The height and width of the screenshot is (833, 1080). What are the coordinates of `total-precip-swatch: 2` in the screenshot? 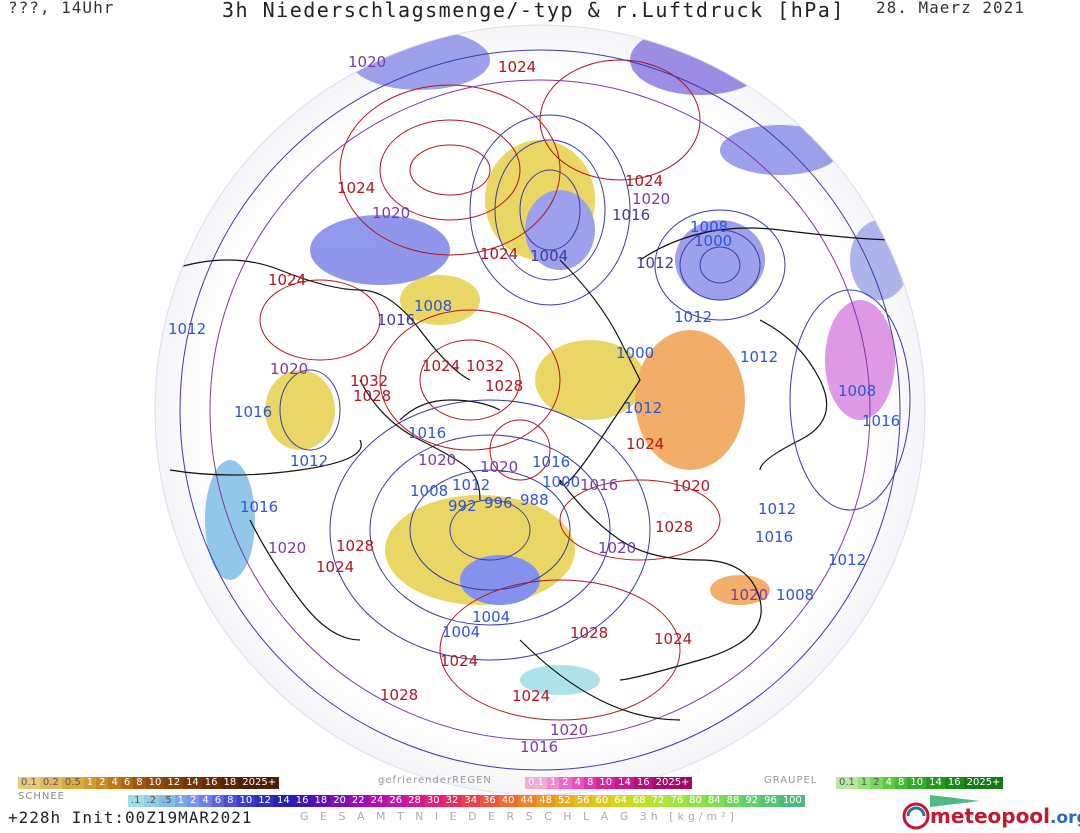 It's located at (193, 801).